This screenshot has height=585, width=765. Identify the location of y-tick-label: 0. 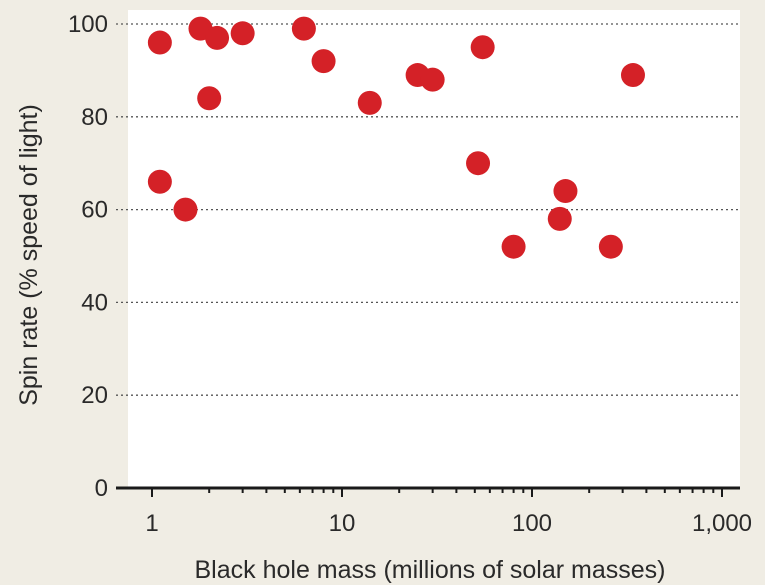
(101, 488).